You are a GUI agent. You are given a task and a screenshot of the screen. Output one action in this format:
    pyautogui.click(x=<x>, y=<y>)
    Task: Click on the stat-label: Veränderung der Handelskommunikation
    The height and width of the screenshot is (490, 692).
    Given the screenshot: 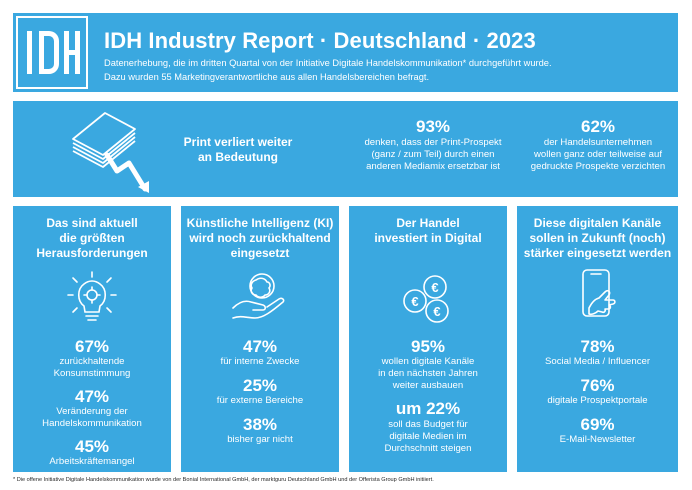 What is the action you would take?
    pyautogui.click(x=92, y=417)
    